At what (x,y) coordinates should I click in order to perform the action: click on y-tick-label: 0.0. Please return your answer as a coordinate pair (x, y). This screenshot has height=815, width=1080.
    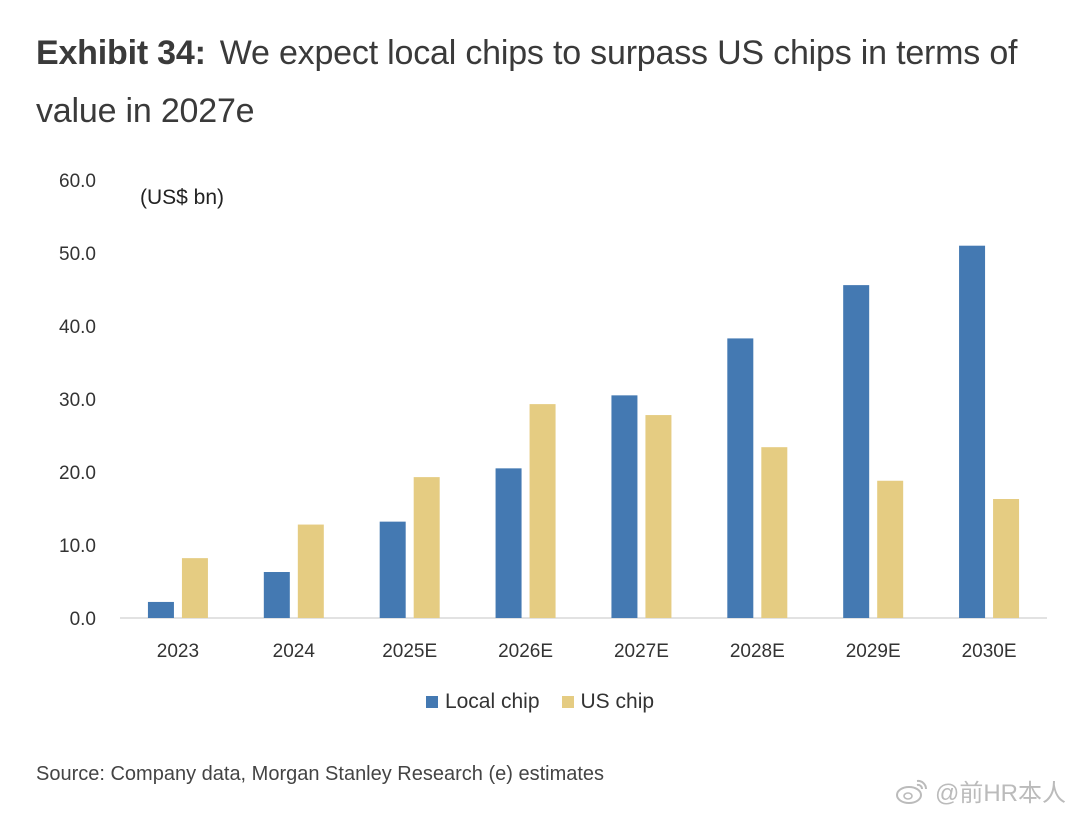
    Looking at the image, I should click on (83, 619).